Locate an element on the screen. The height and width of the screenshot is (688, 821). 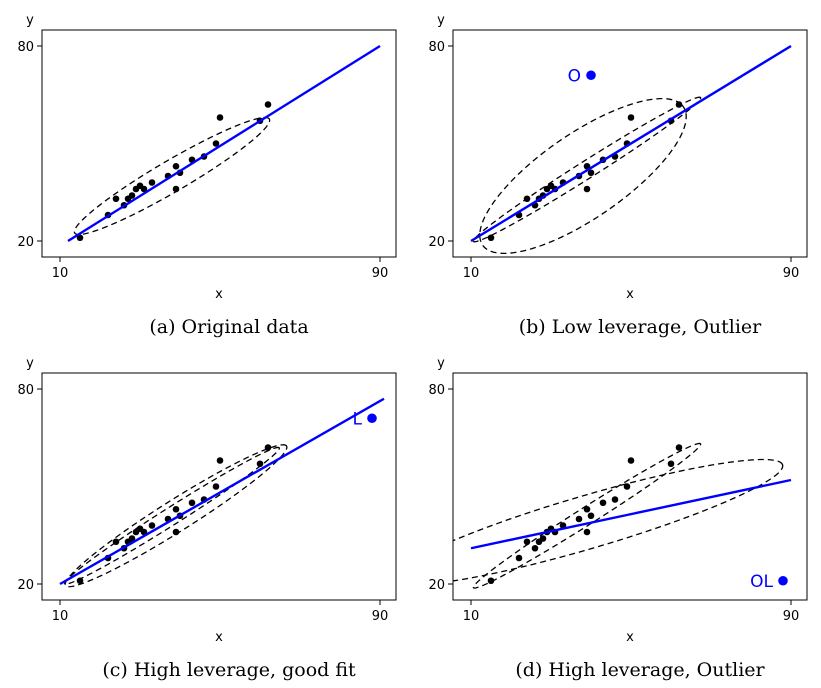
special-point-label: OL is located at coordinates (761, 582).